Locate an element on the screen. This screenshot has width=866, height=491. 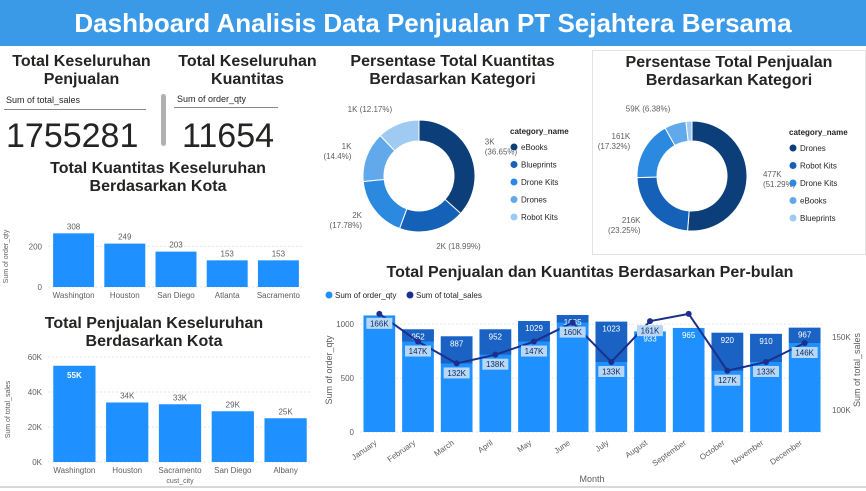
y2-tick-label: 150K is located at coordinates (841, 337).